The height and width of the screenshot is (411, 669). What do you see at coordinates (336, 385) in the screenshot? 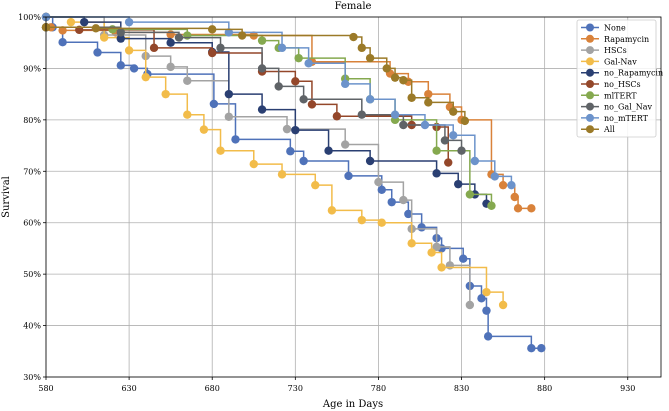
I see `x-axis-ticks: 580 630 680 730 780 830 880 930` at bounding box center [336, 385].